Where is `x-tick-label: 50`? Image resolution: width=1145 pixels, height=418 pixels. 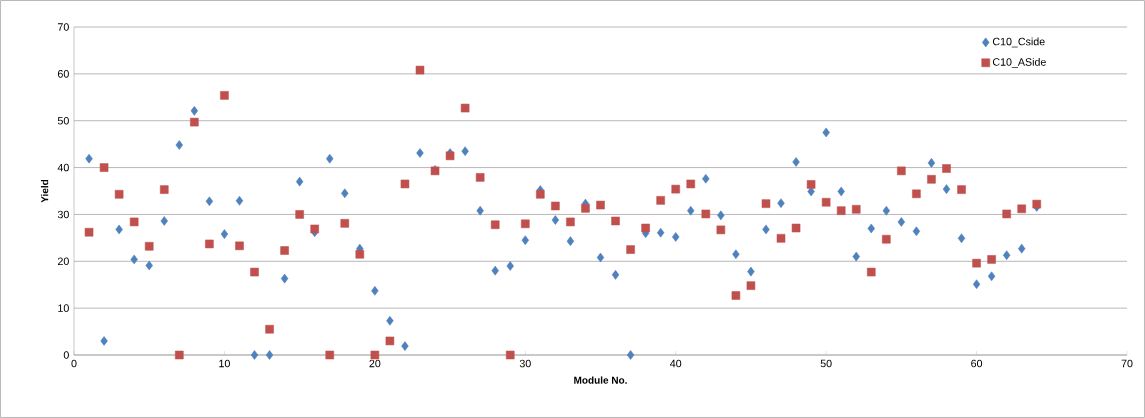
x-tick-label: 50 is located at coordinates (826, 363).